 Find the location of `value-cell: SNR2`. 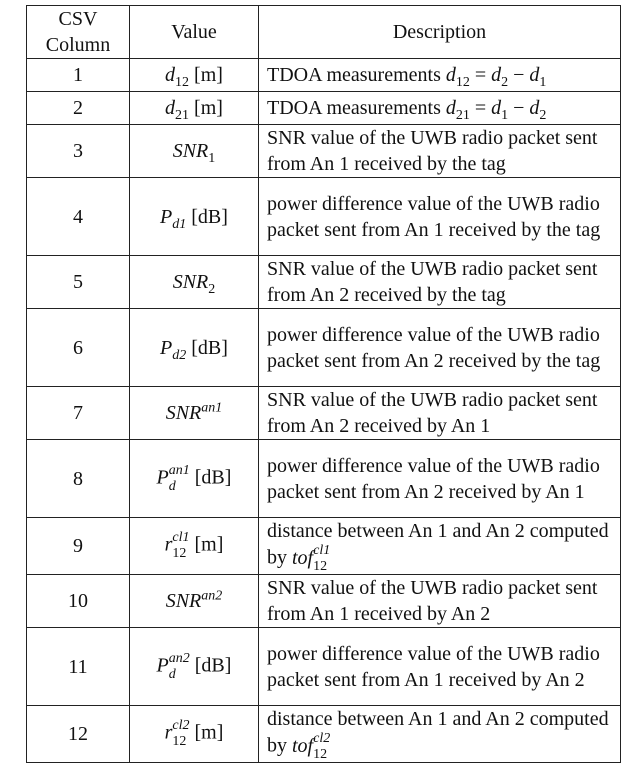

value-cell: SNR2 is located at coordinates (194, 282).